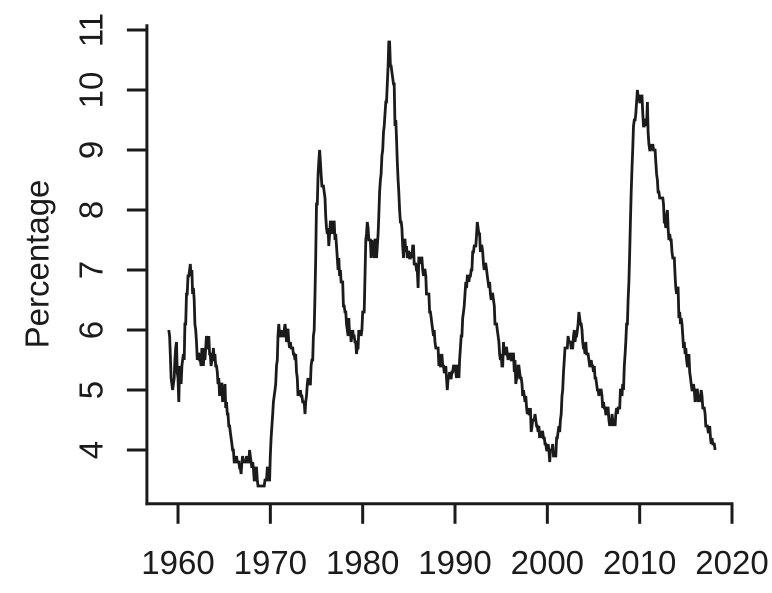 This screenshot has height=593, width=772. What do you see at coordinates (91, 450) in the screenshot?
I see `y-tick-label: 4` at bounding box center [91, 450].